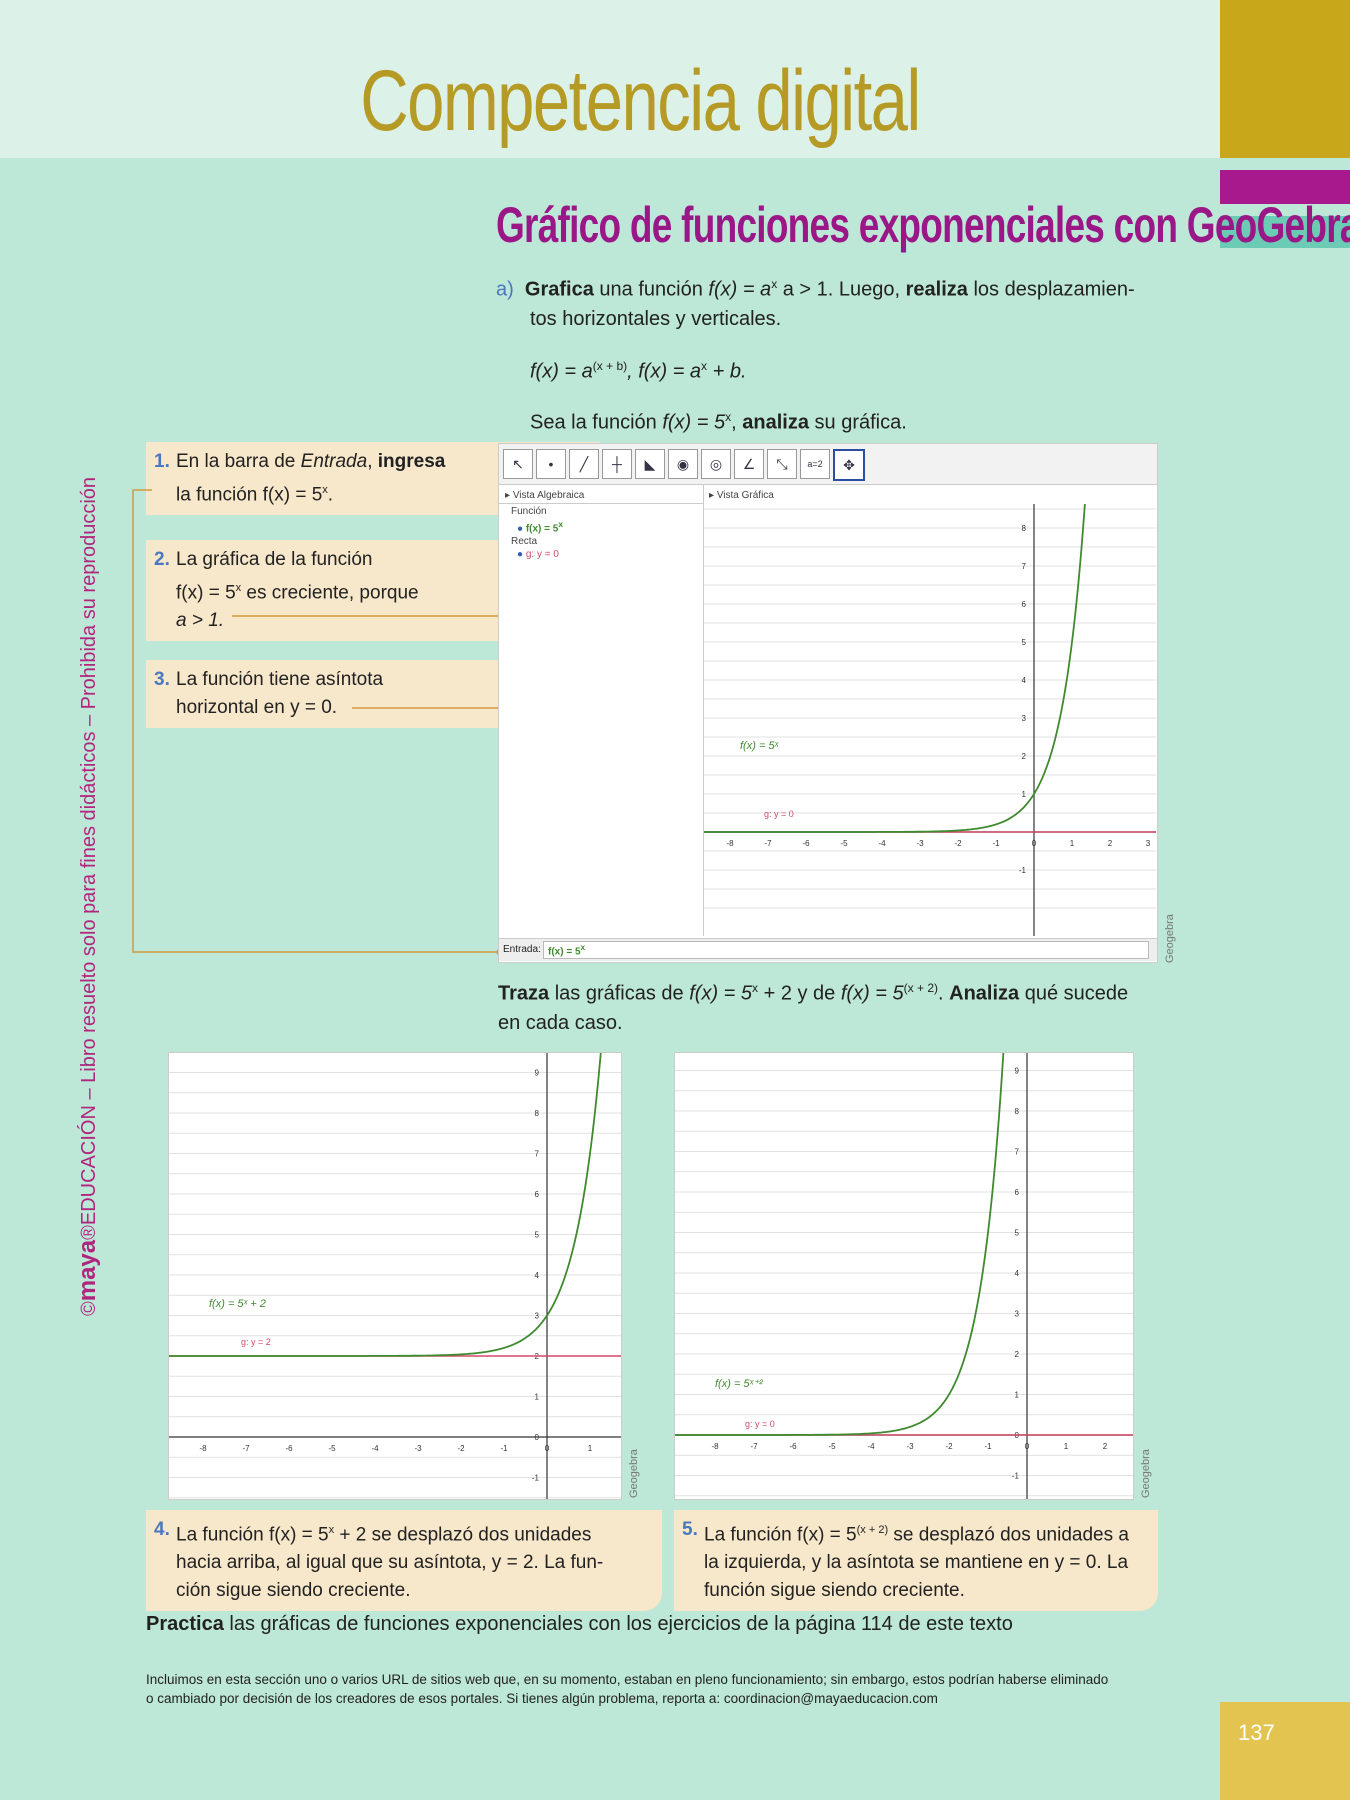  I want to click on bold-realiza: realiza, so click(936, 289).